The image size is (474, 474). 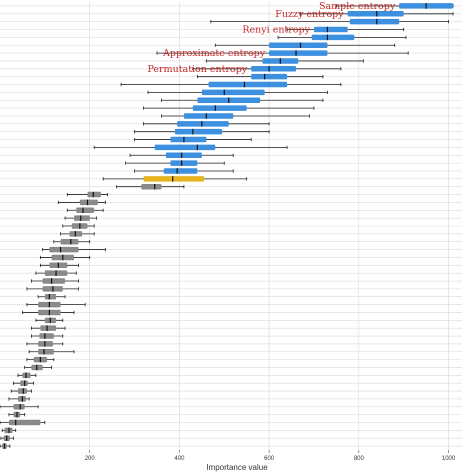 I want to click on x-axis: 200 400 600 800 1000, so click(x=270, y=456).